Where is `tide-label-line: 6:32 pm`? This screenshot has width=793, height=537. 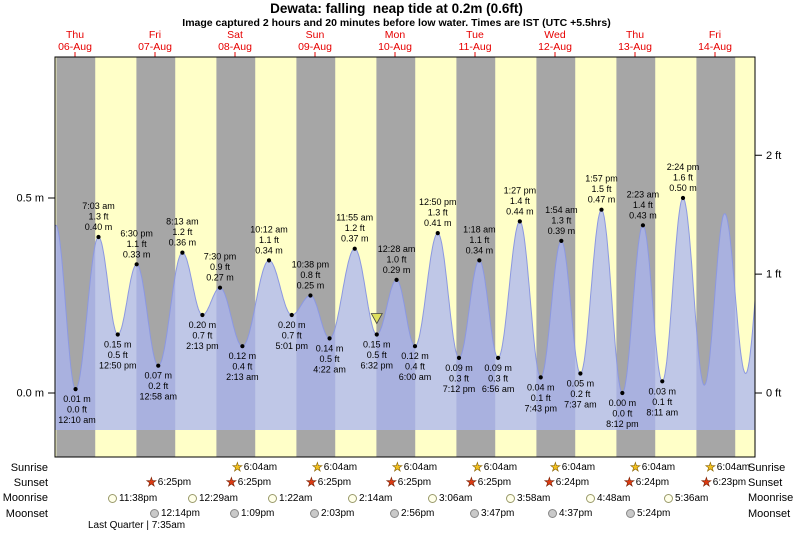
tide-label-line: 6:32 pm is located at coordinates (377, 366).